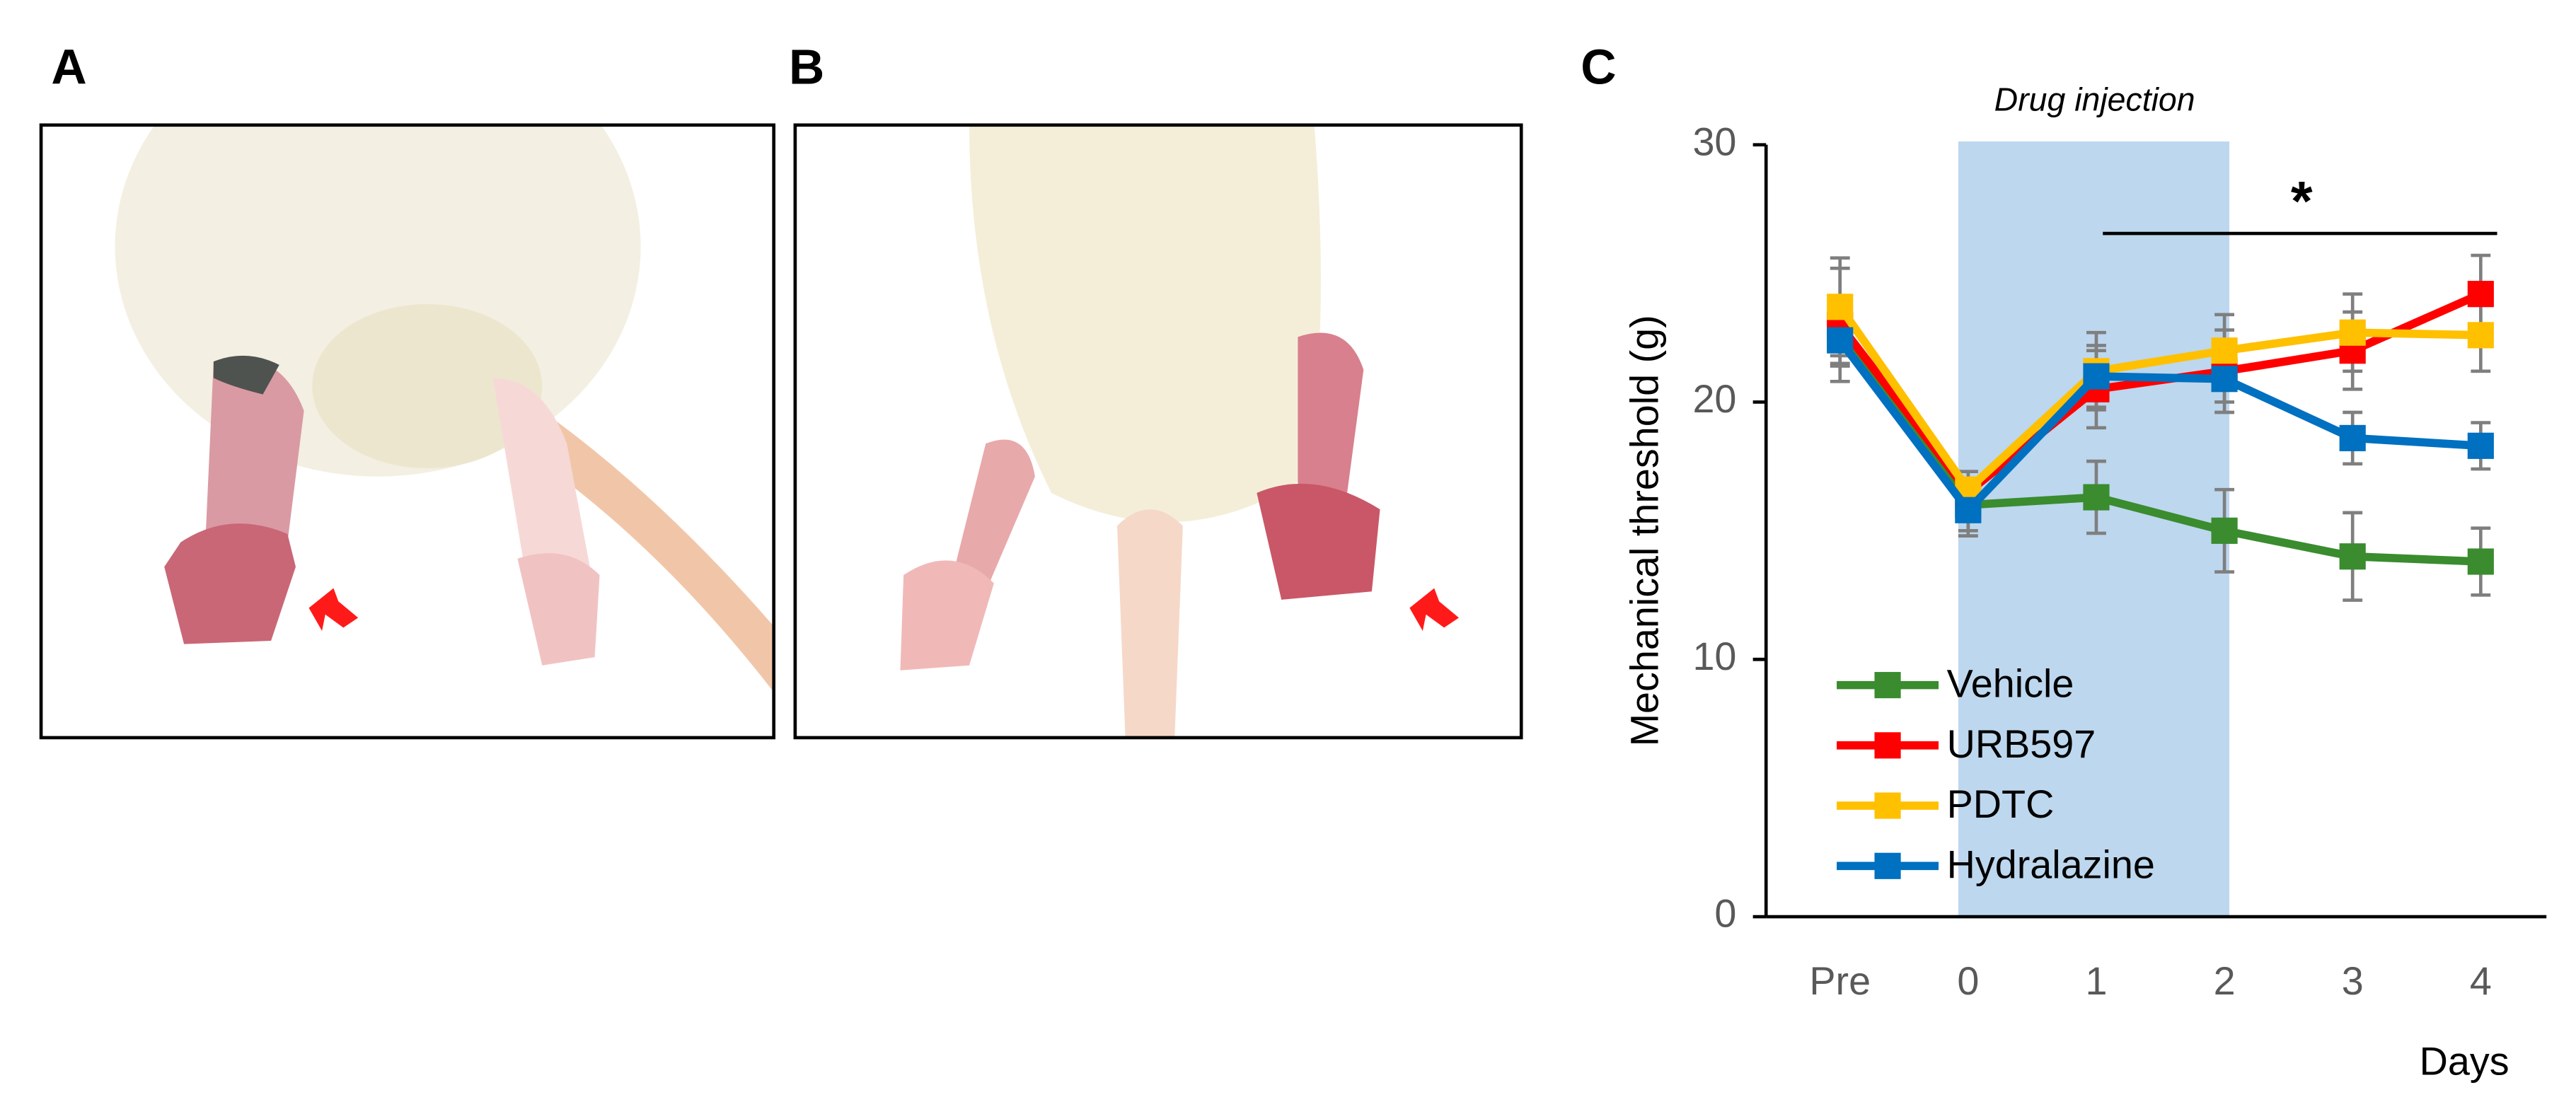  What do you see at coordinates (1714, 656) in the screenshot?
I see `y-tick-label: 10` at bounding box center [1714, 656].